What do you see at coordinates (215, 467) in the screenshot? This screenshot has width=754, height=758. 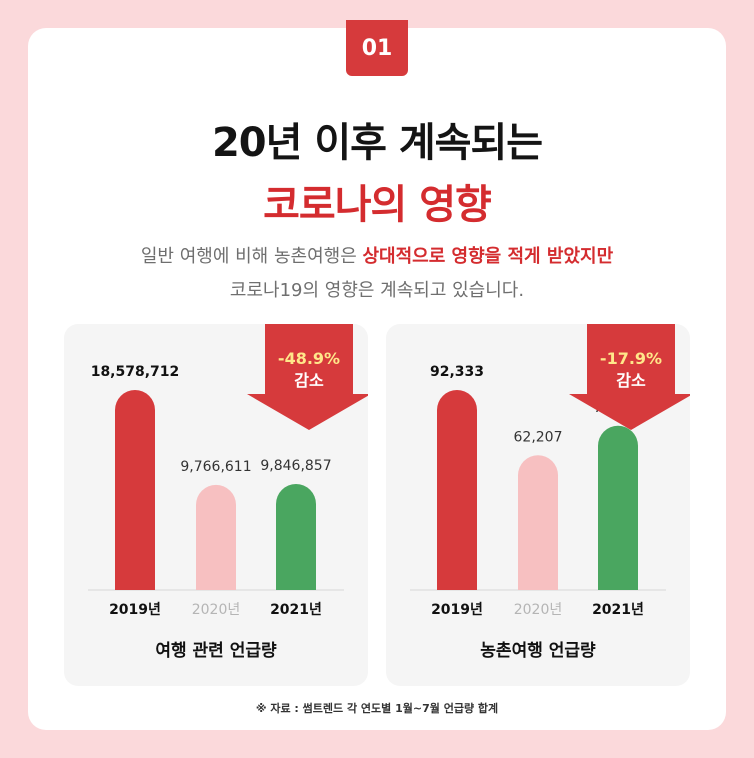 I see `bar-value-label: 9,766,611` at bounding box center [215, 467].